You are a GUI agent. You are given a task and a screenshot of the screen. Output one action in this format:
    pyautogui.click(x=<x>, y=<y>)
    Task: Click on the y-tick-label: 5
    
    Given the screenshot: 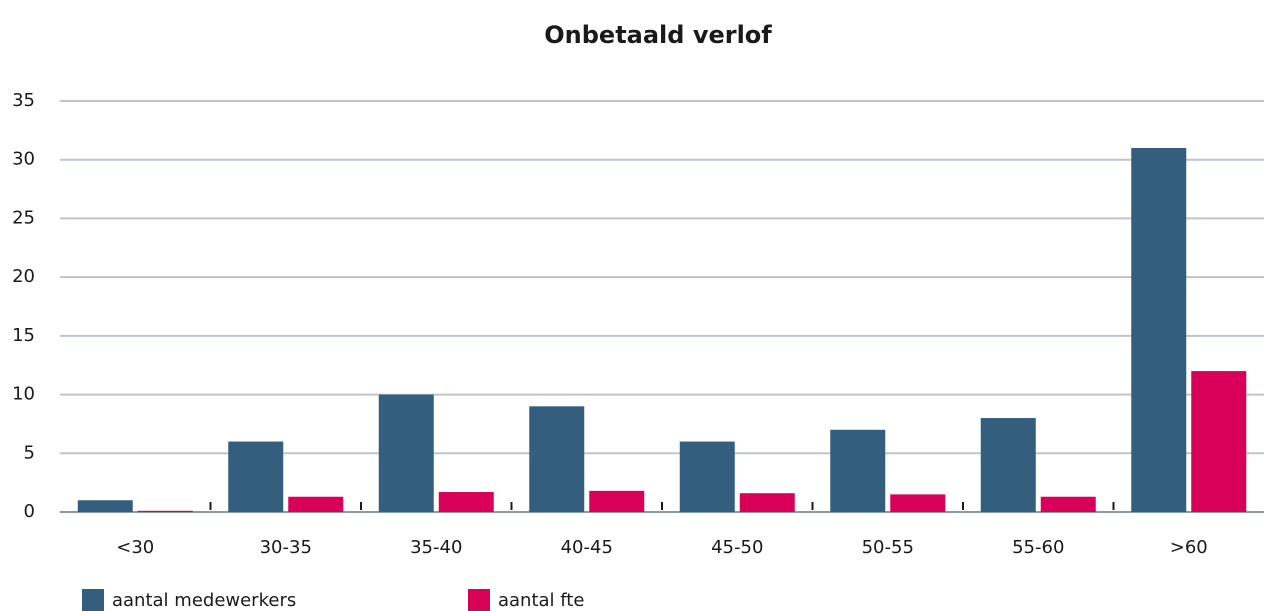 What is the action you would take?
    pyautogui.click(x=29, y=452)
    